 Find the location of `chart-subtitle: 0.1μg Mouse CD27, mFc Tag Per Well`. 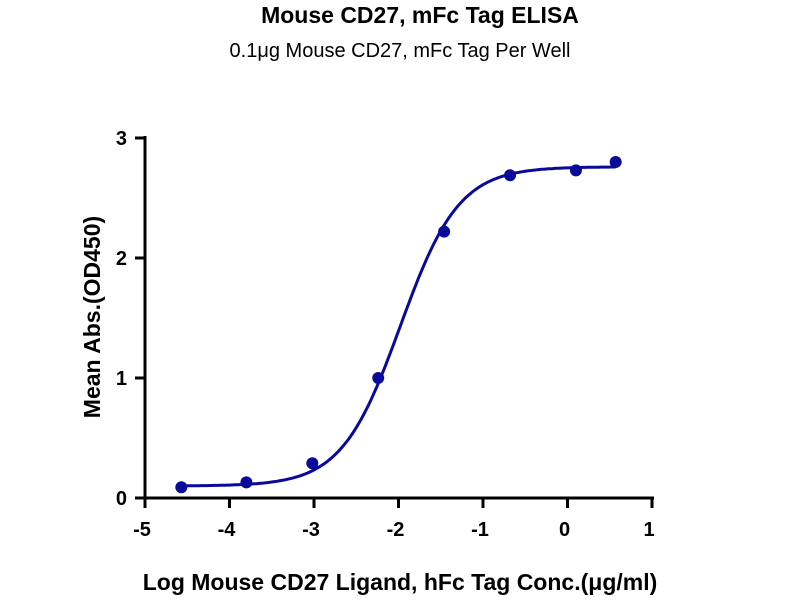

chart-subtitle: 0.1μg Mouse CD27, mFc Tag Per Well is located at coordinates (400, 51).